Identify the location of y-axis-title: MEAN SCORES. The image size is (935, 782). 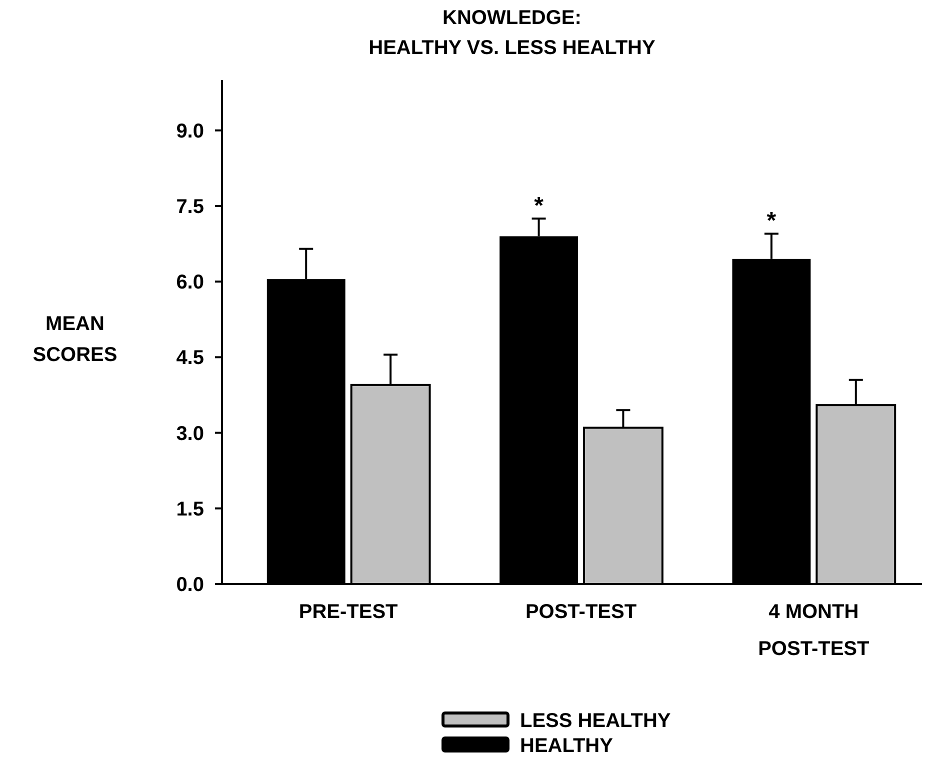
(75, 339).